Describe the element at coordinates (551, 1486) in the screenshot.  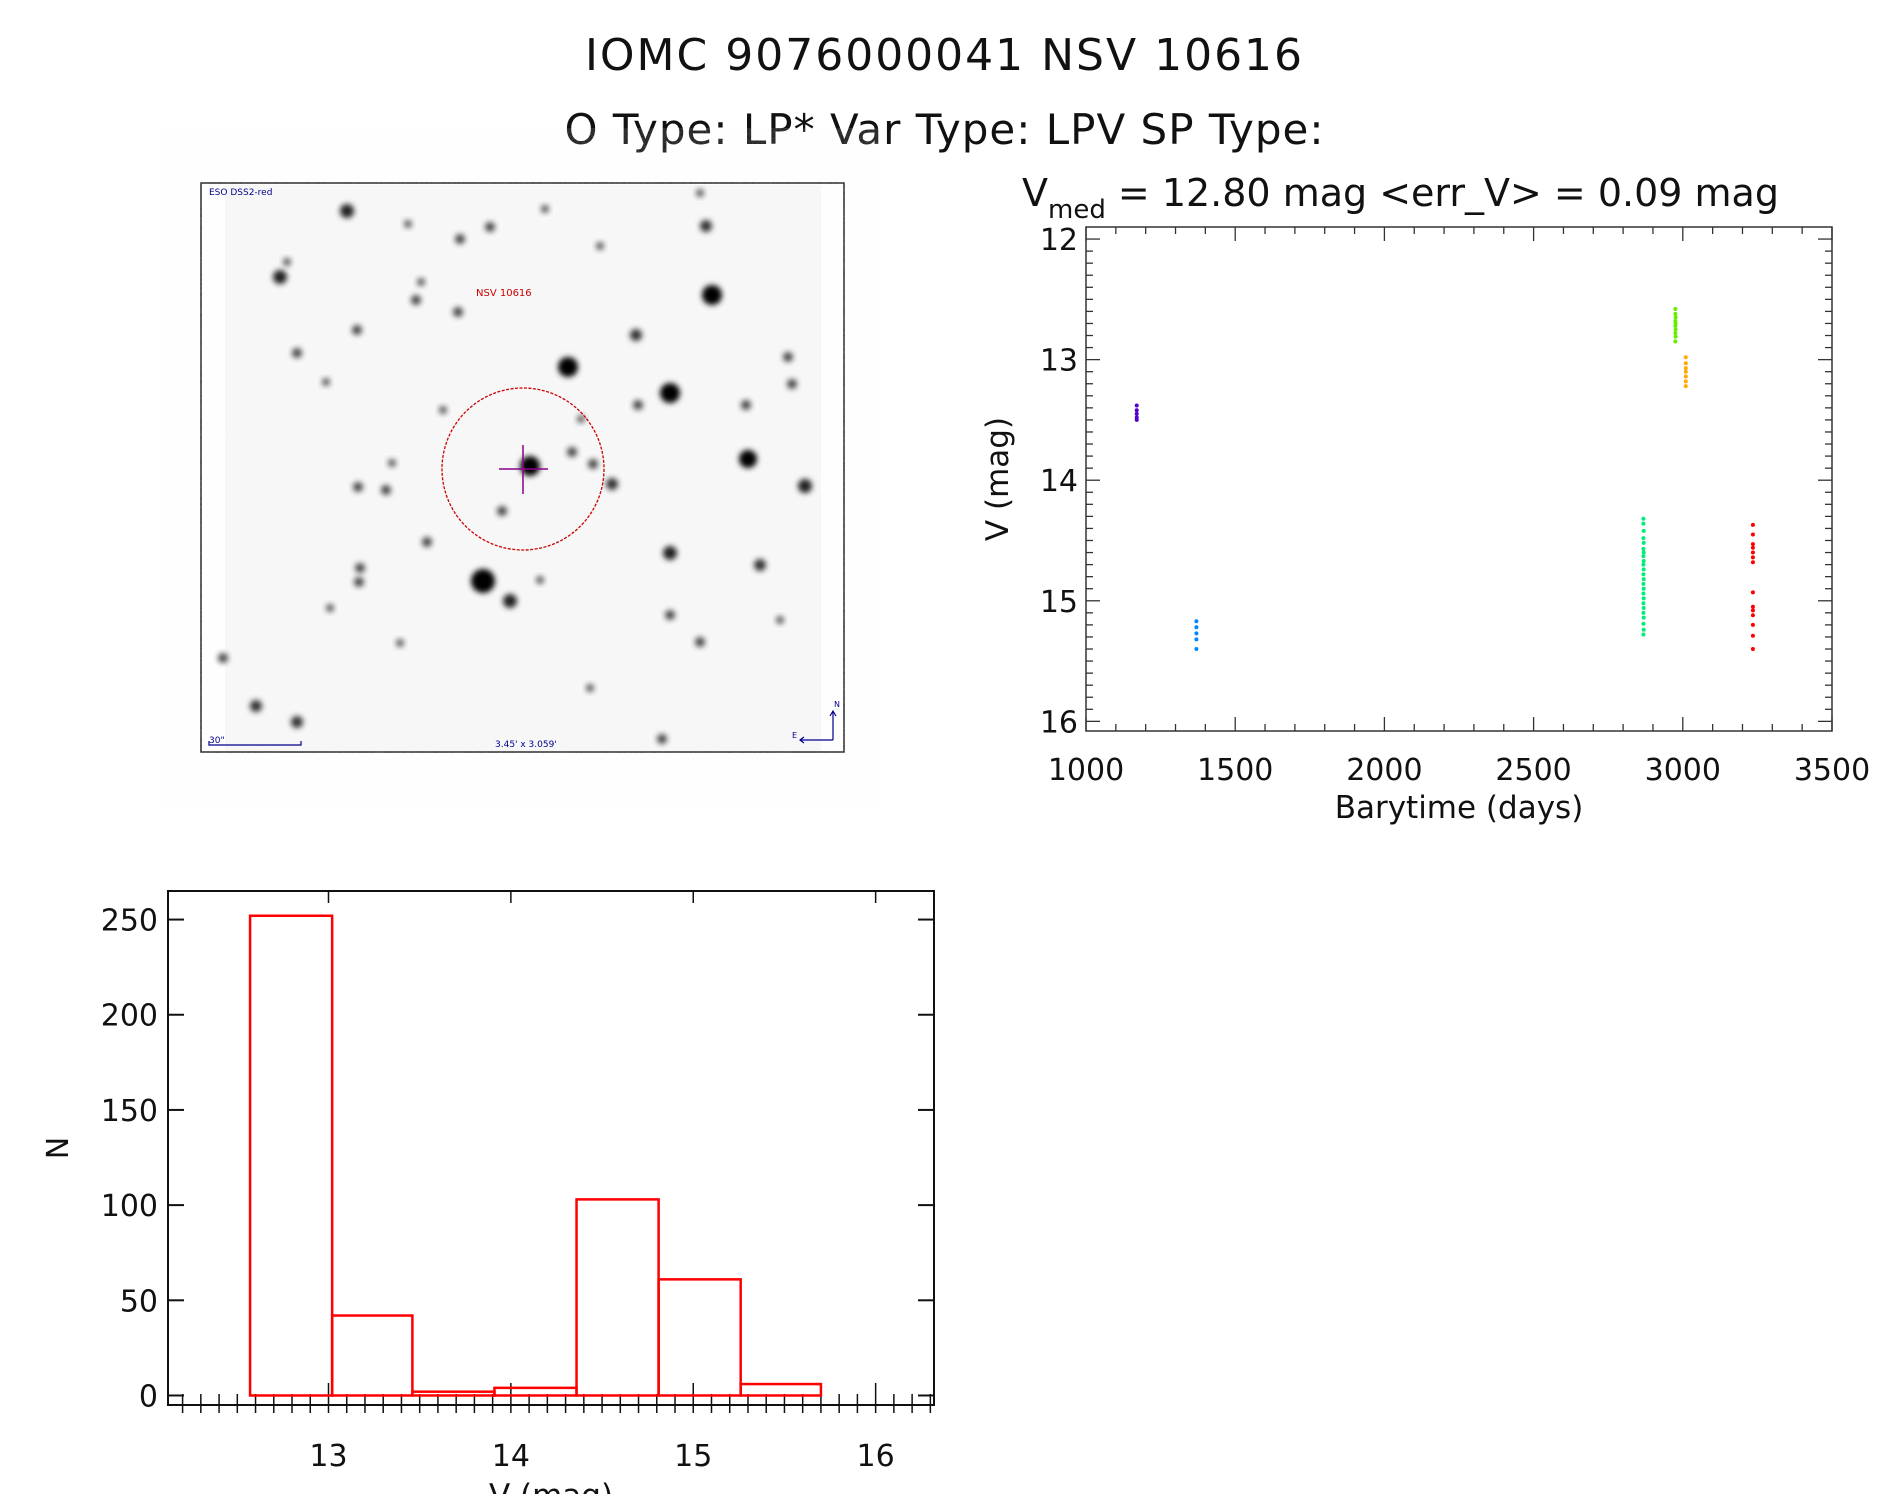
I see `hist-xlabel: V (mag)` at that location.